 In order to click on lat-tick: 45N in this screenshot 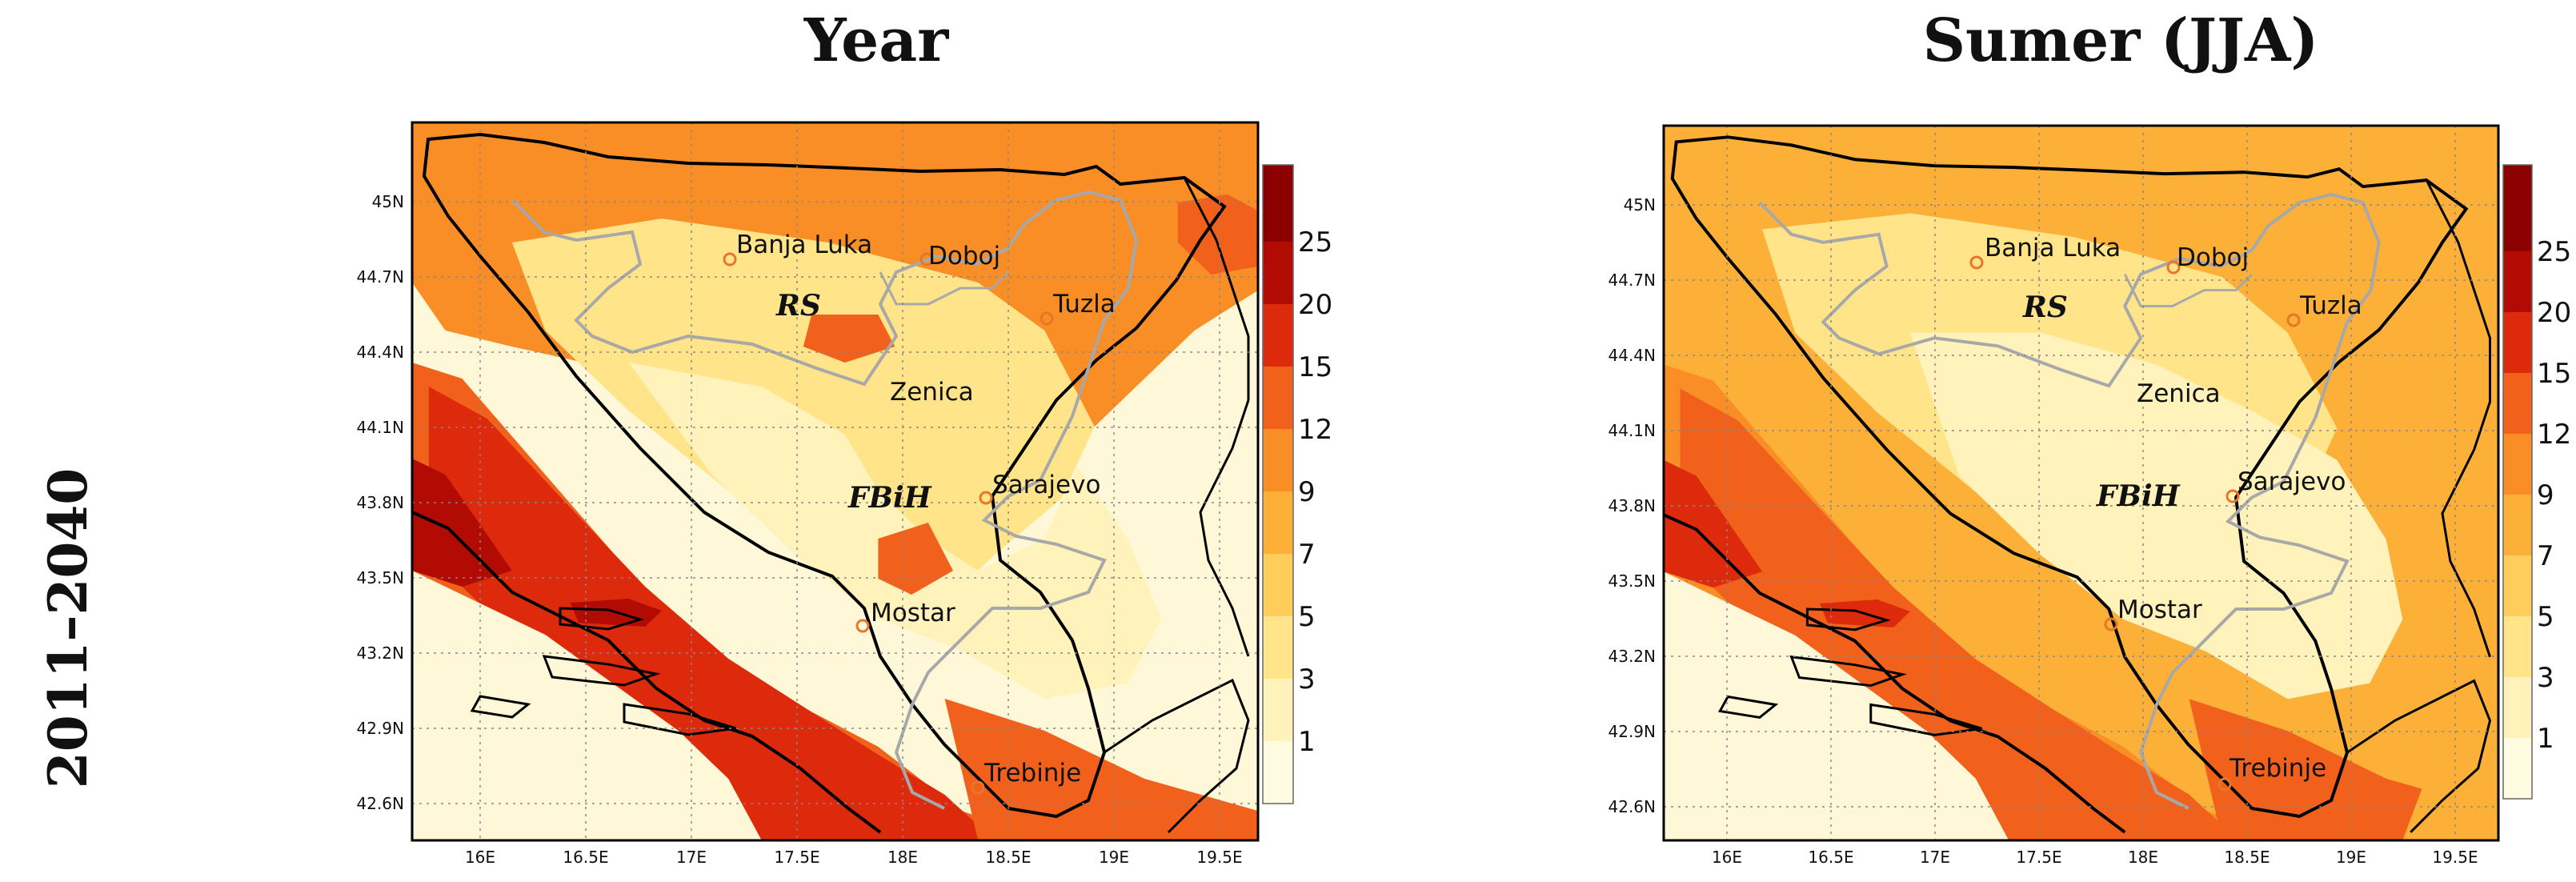, I will do `click(388, 201)`.